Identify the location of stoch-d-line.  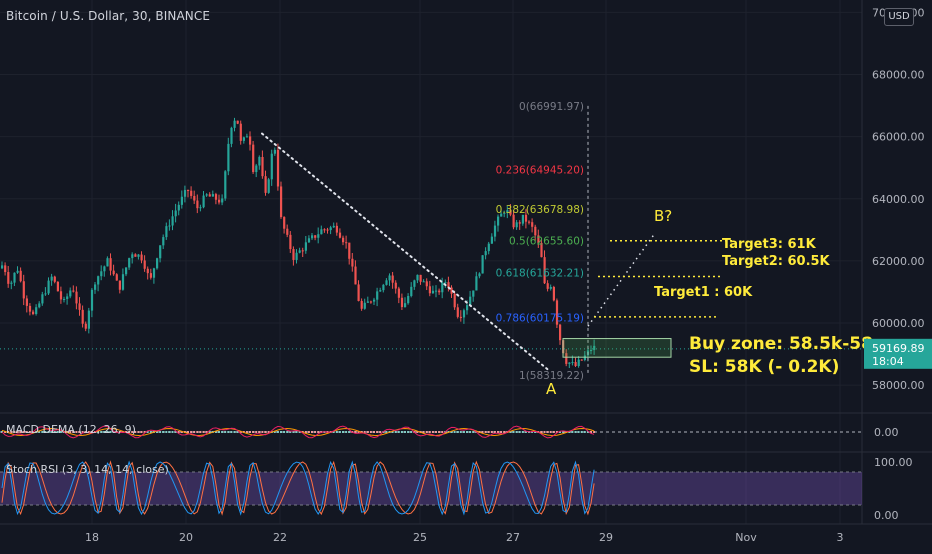
(298, 488).